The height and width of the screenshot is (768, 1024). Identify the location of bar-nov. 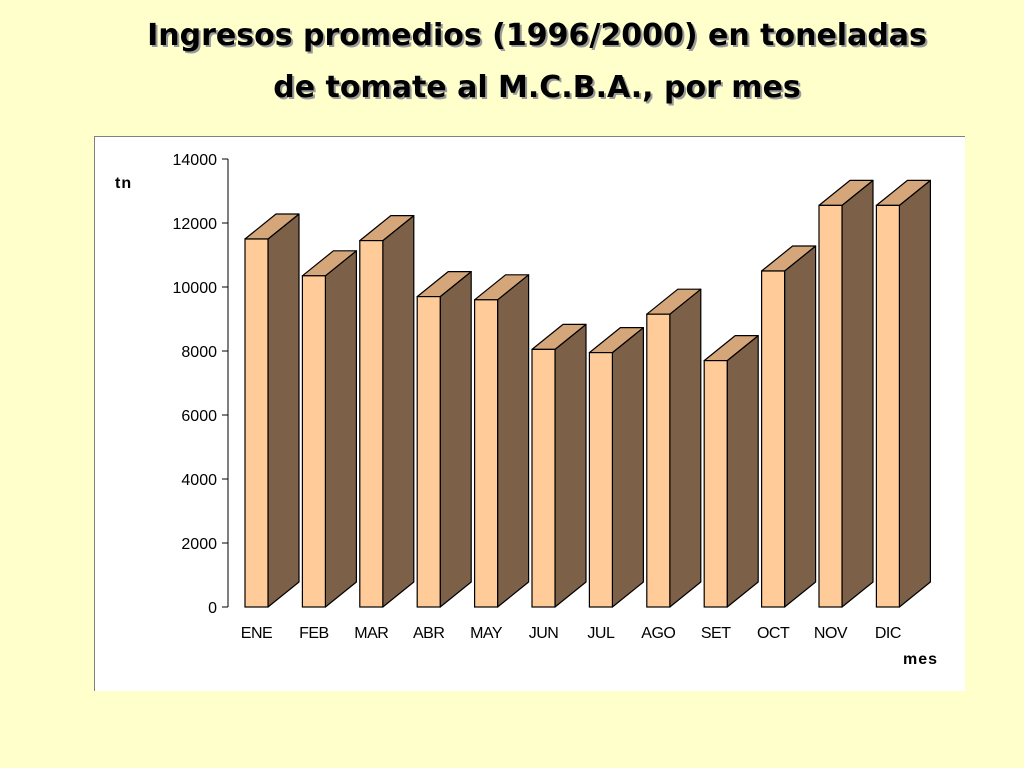
(846, 393).